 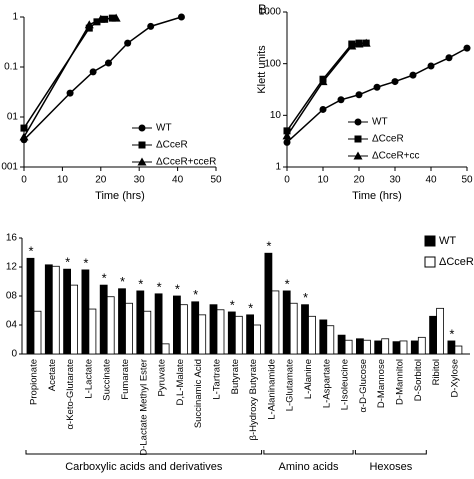 I want to click on x-tick-label: Ribitol, so click(x=436, y=372).